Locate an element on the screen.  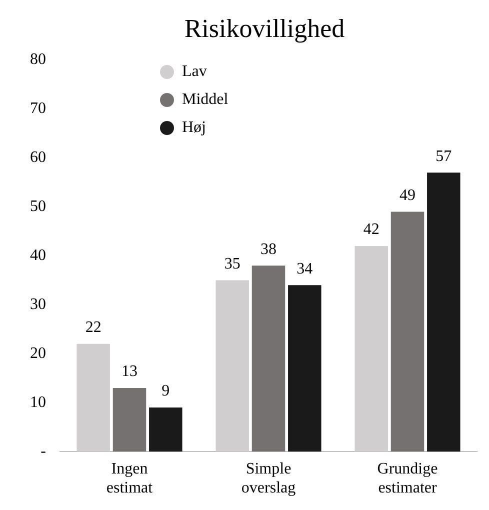
y-tick-label: - is located at coordinates (43, 451).